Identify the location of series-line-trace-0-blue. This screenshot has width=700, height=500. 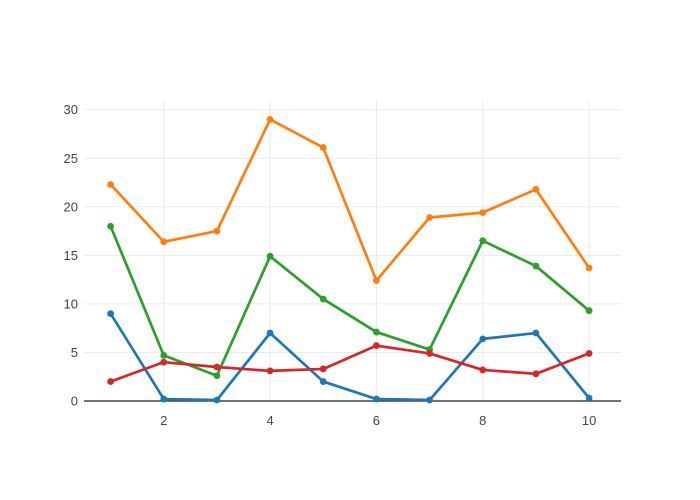
(350, 357).